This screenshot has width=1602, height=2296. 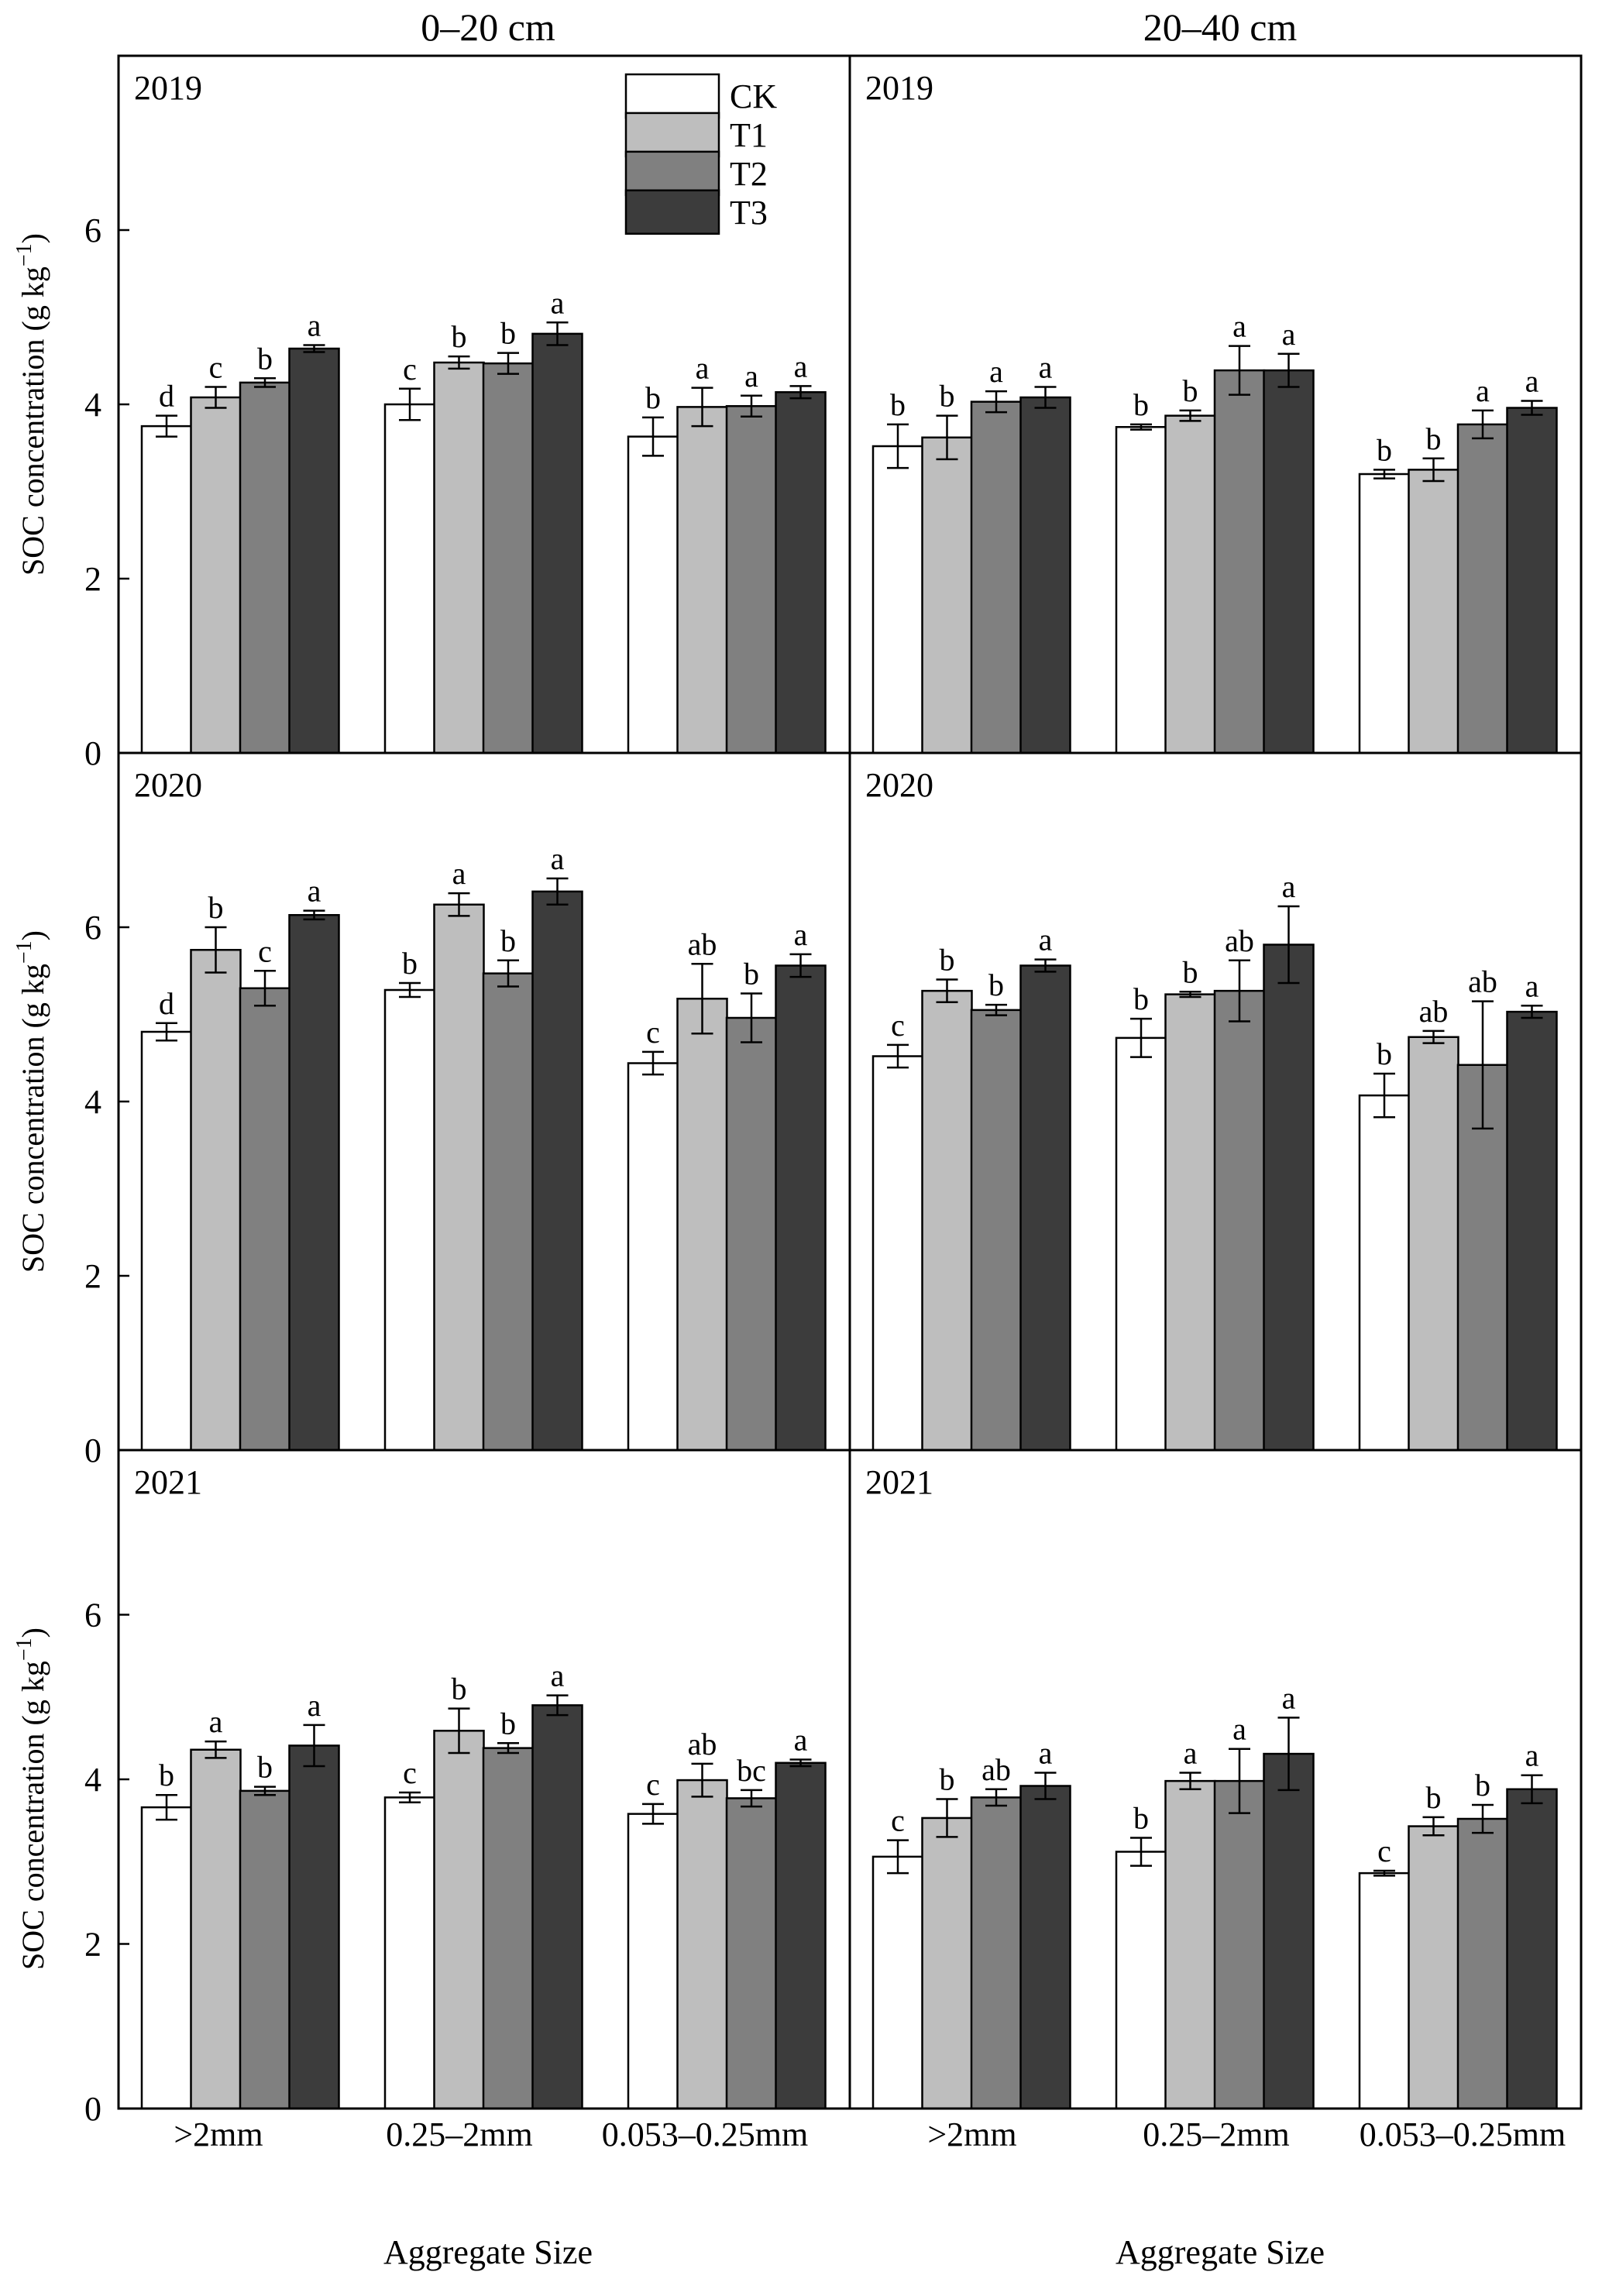 What do you see at coordinates (899, 88) in the screenshot?
I see `panel-year-label: 2019` at bounding box center [899, 88].